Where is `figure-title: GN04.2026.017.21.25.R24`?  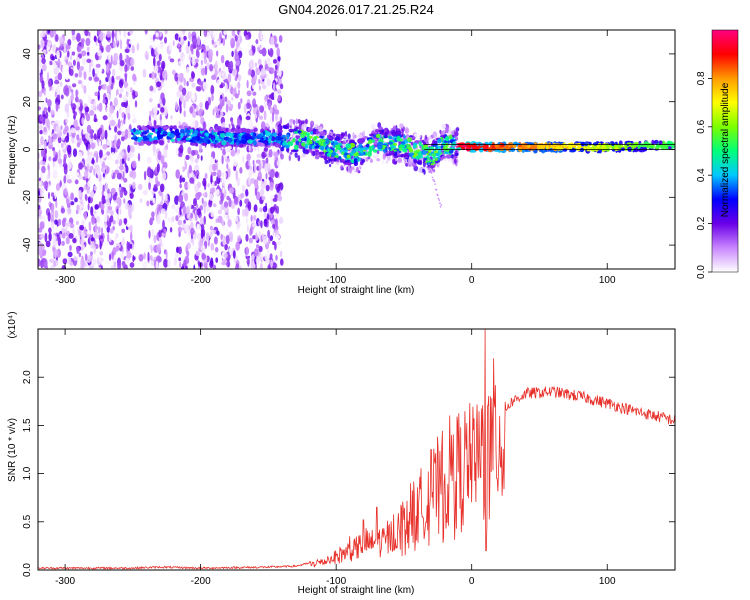
figure-title: GN04.2026.017.21.25.R24 is located at coordinates (355, 9).